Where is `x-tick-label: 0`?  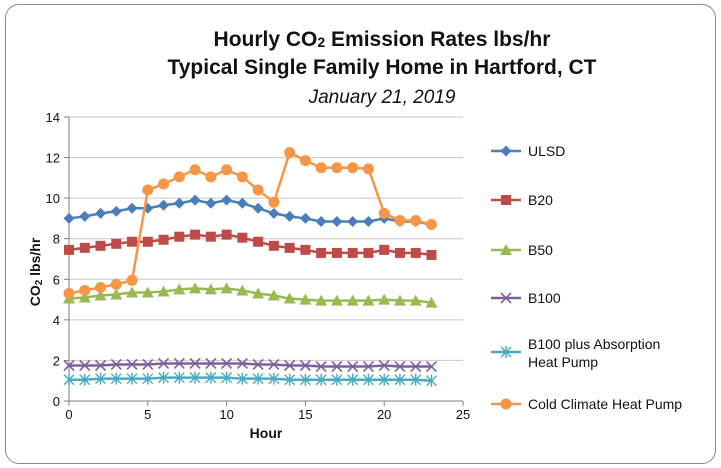
x-tick-label: 0 is located at coordinates (68, 414).